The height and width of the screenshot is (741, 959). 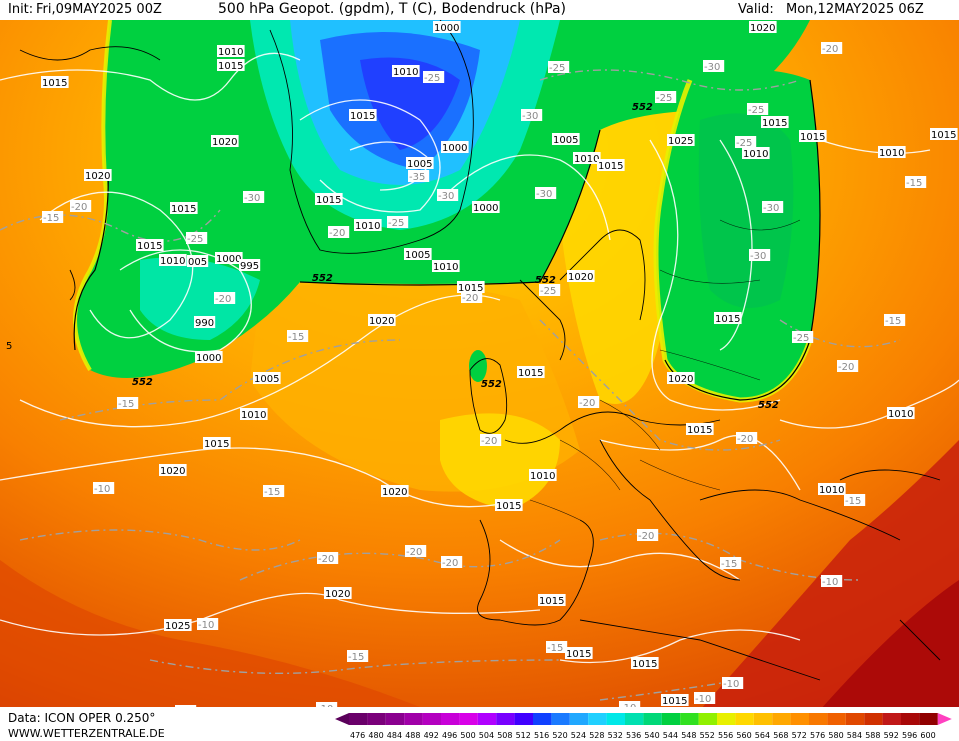 What do you see at coordinates (431, 735) in the screenshot?
I see `legend-tick-label: 492` at bounding box center [431, 735].